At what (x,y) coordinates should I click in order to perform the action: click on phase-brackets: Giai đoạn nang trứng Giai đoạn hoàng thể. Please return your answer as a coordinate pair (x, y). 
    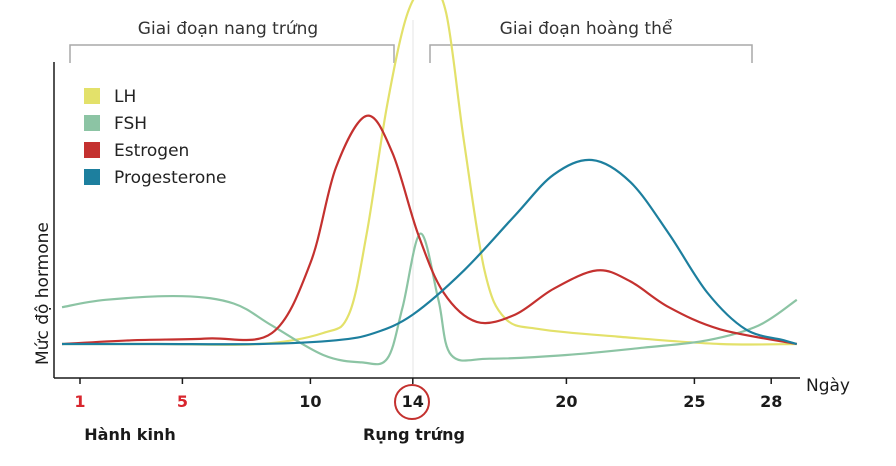
    Looking at the image, I should click on (411, 40).